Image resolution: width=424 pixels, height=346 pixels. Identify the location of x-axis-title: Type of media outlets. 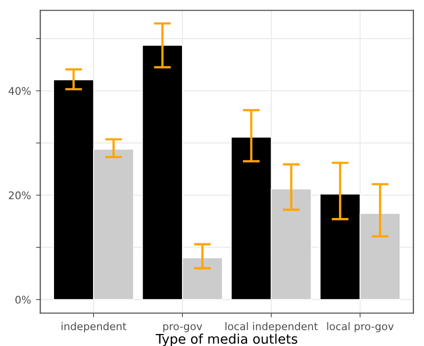
(227, 340).